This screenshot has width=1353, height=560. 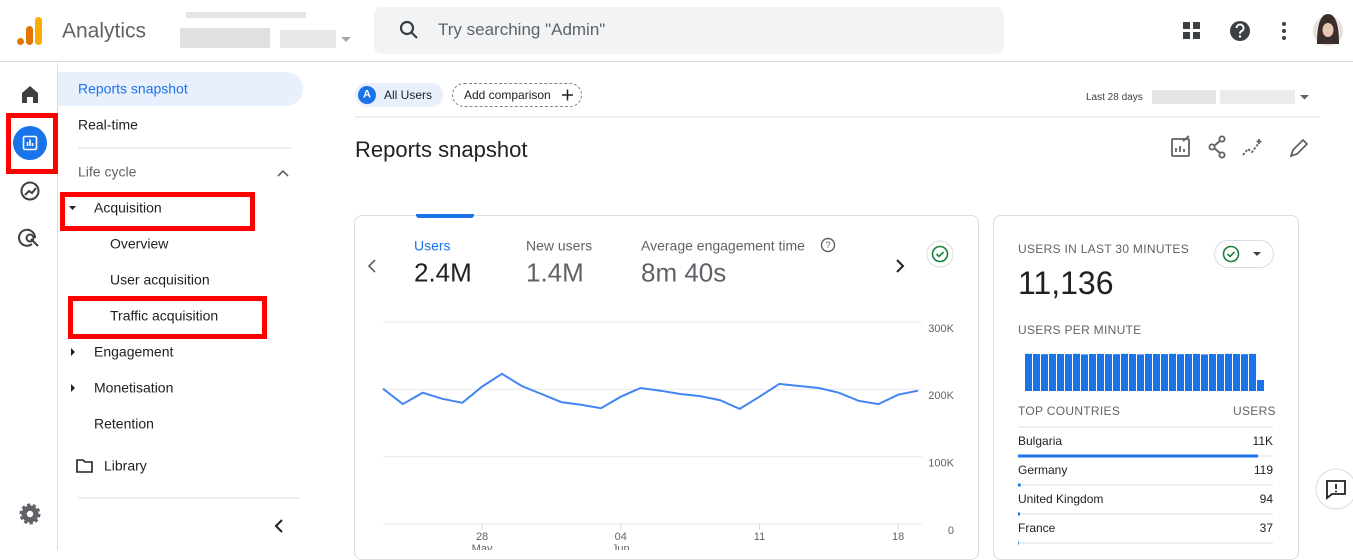 What do you see at coordinates (278, 526) in the screenshot?
I see `collapse-nav` at bounding box center [278, 526].